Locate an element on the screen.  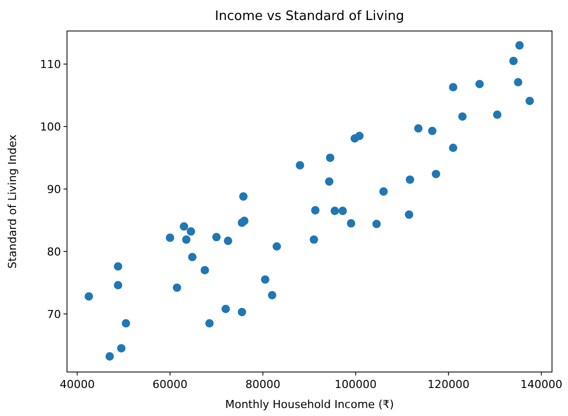
y-tick-label: 110 is located at coordinates (50, 64).